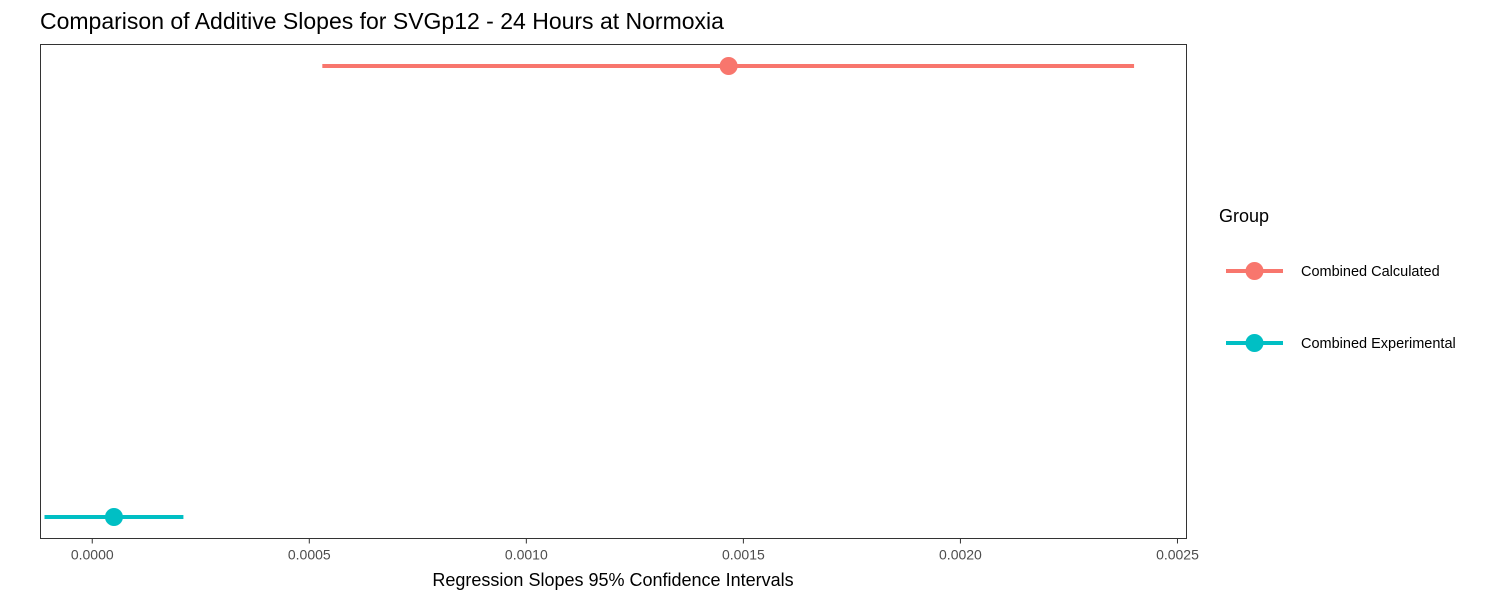  What do you see at coordinates (309, 555) in the screenshot?
I see `x-tick-label: 0.0005` at bounding box center [309, 555].